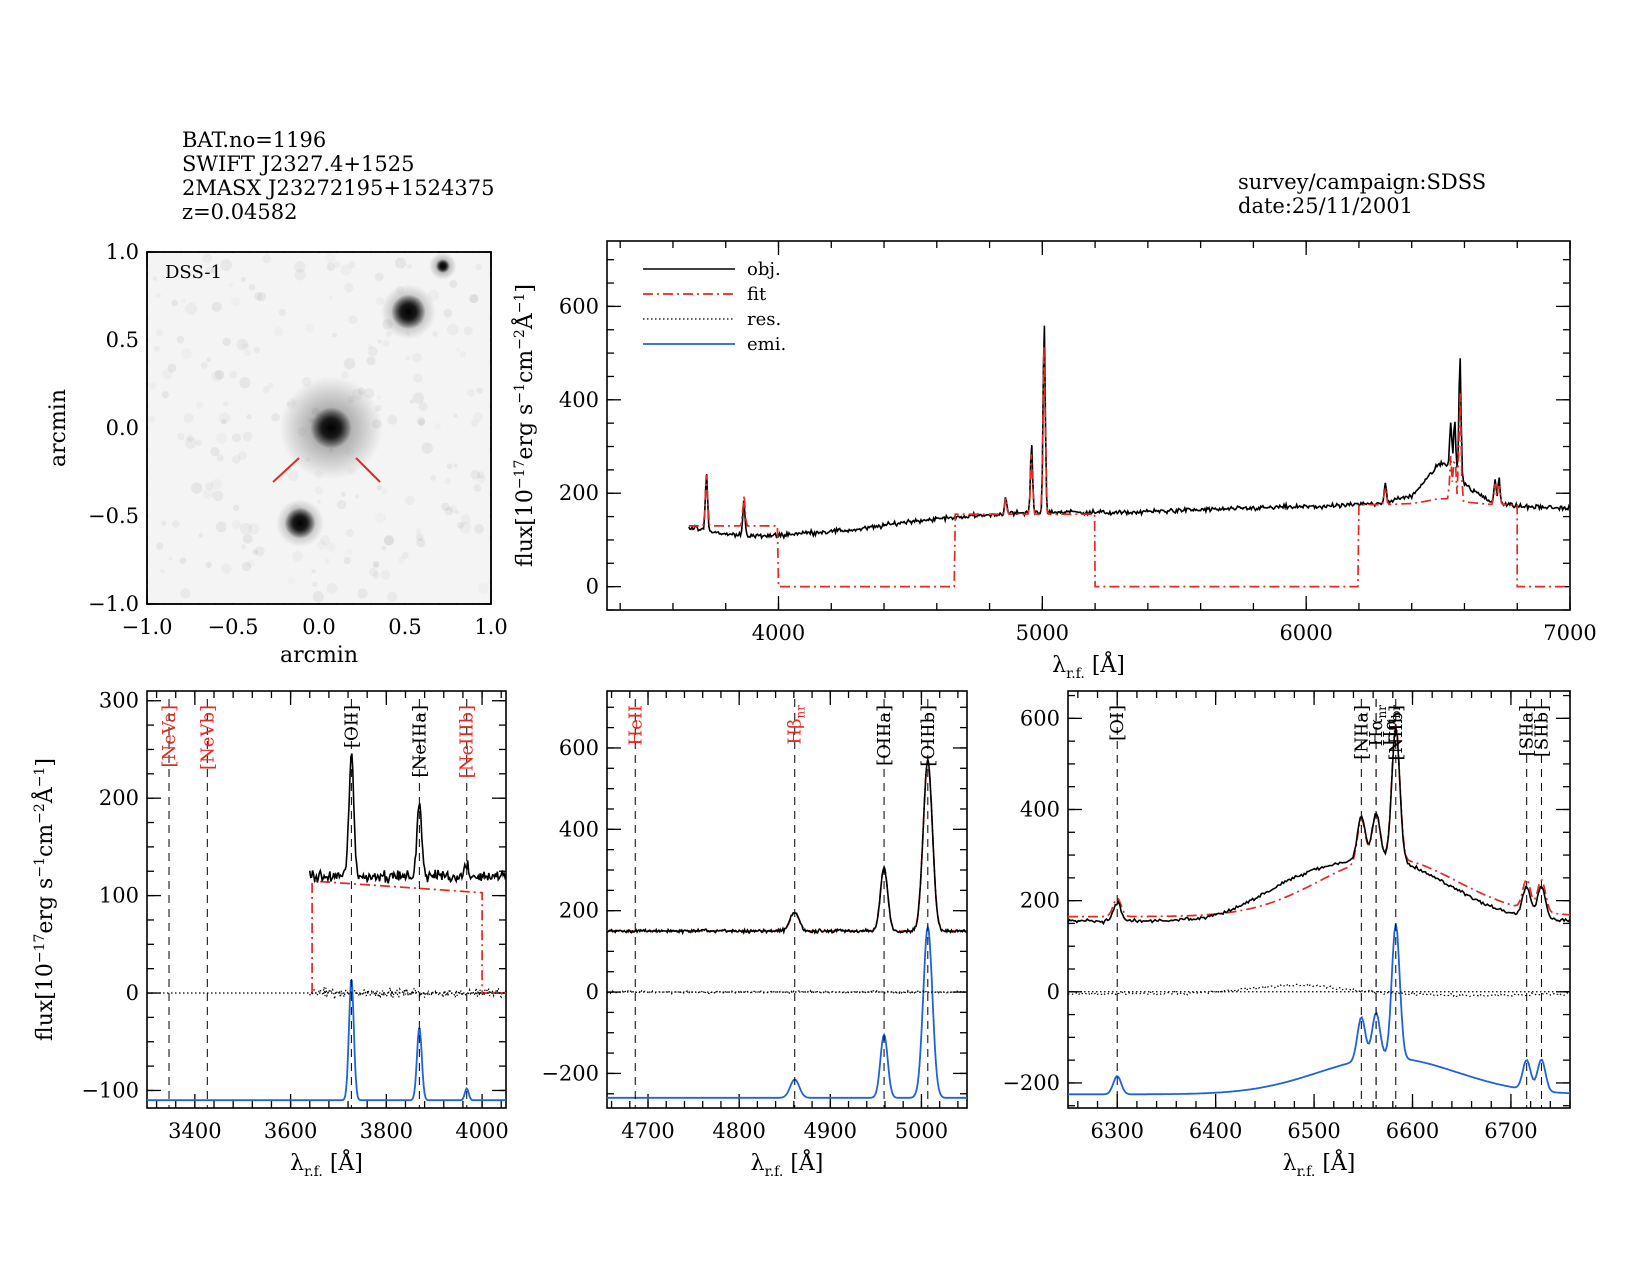 Image resolution: width=1650 pixels, height=1275 pixels. Describe the element at coordinates (113, 516) in the screenshot. I see `y-tick-label: −0.5` at that location.